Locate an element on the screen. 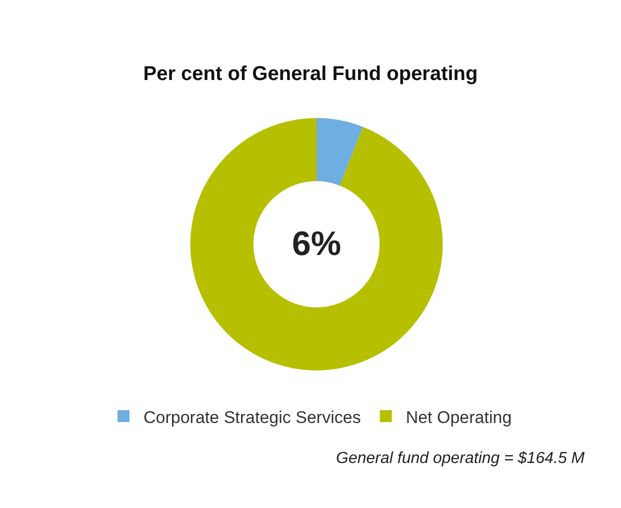 This screenshot has height=508, width=621. text: General fund operating = $164.5 M is located at coordinates (461, 458).